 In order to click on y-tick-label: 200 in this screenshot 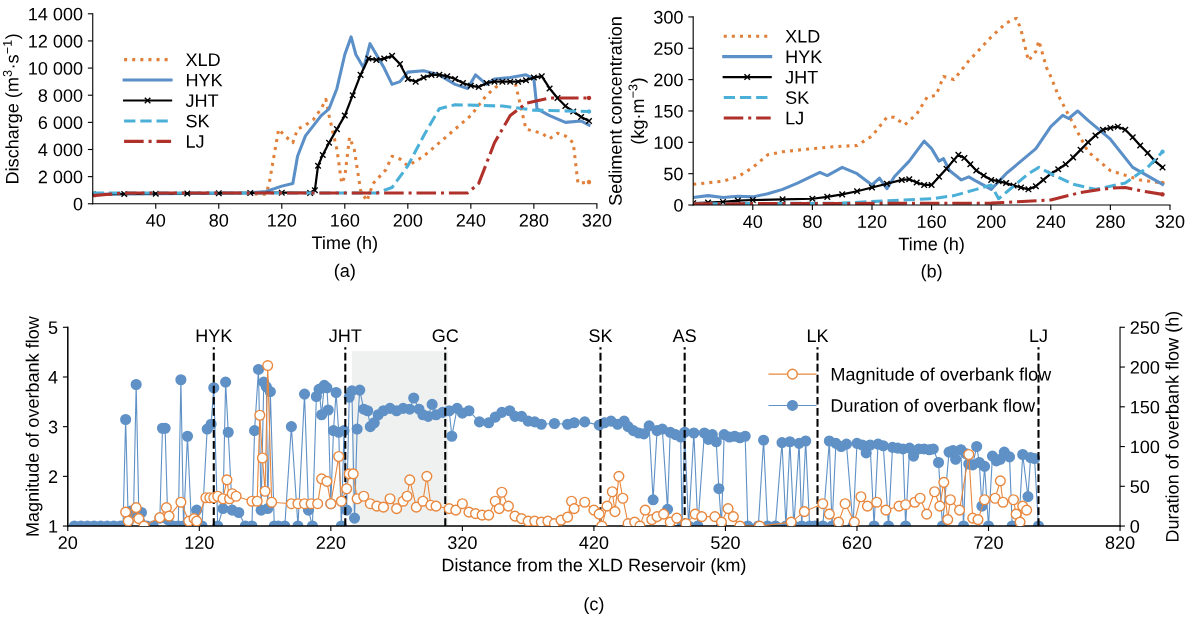, I will do `click(668, 80)`.